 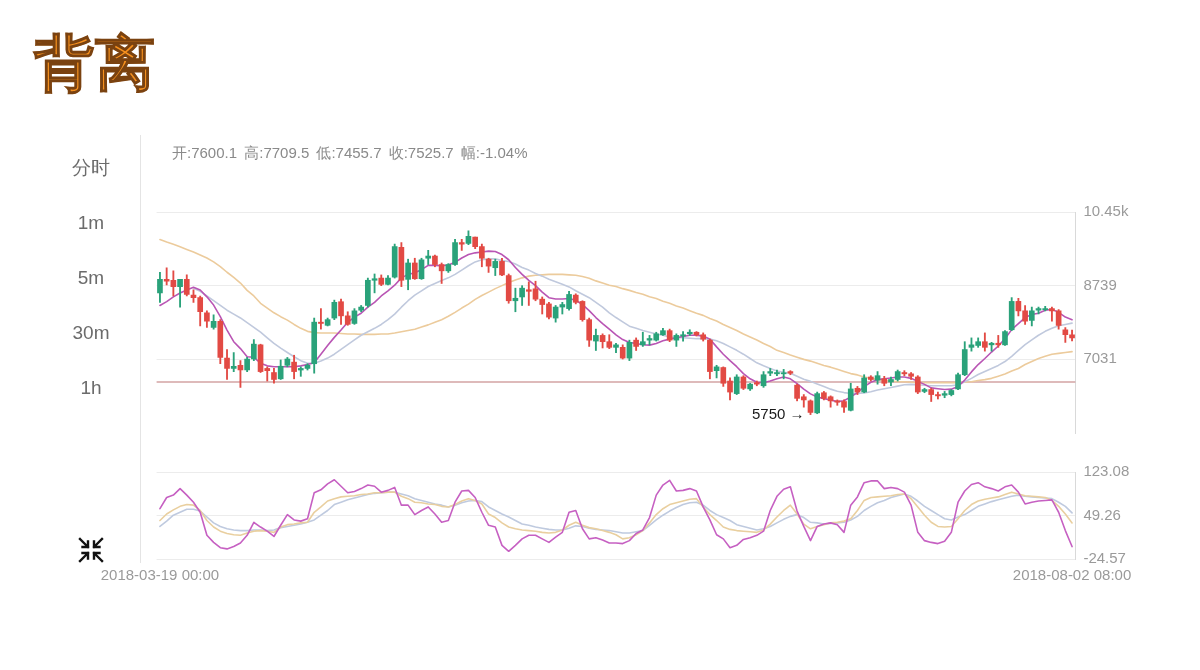 What do you see at coordinates (1106, 211) in the screenshot?
I see `y-tick-label: 10.45k` at bounding box center [1106, 211].